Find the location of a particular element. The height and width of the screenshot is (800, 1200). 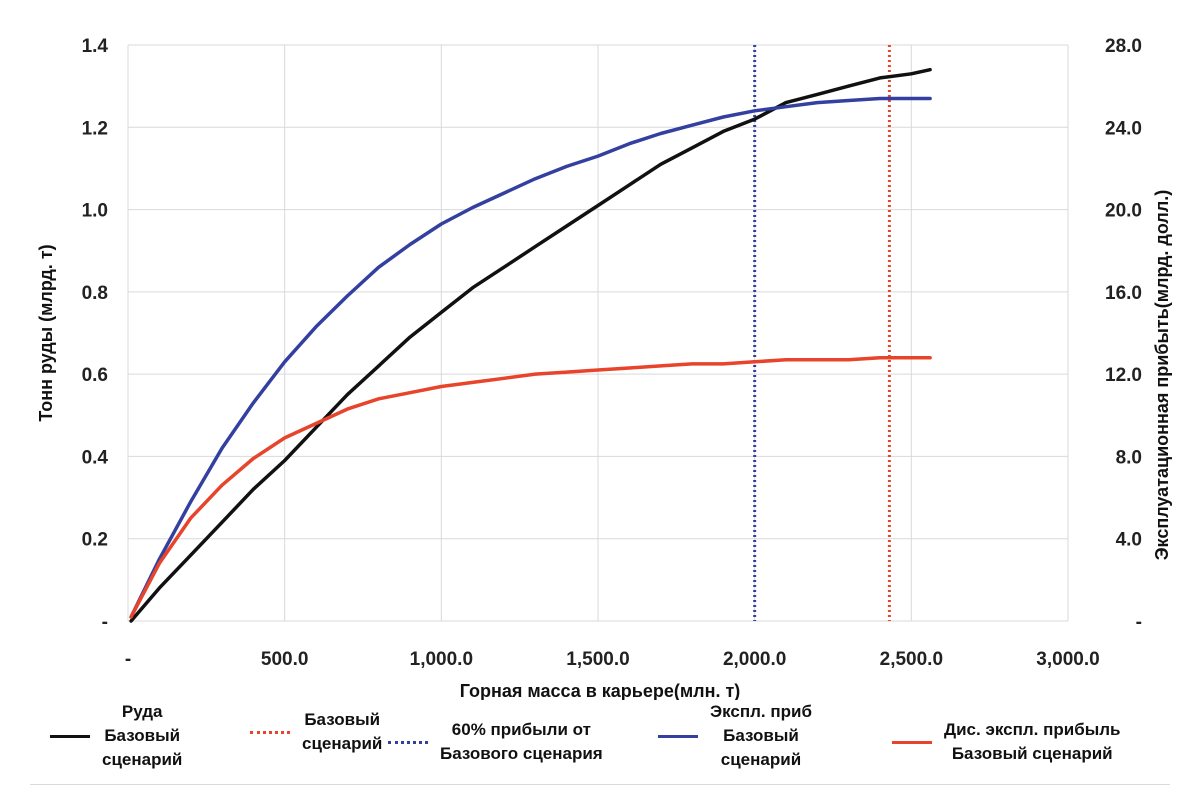

legend-item: Экспл. приб Базовый сценарий is located at coordinates (735, 736).